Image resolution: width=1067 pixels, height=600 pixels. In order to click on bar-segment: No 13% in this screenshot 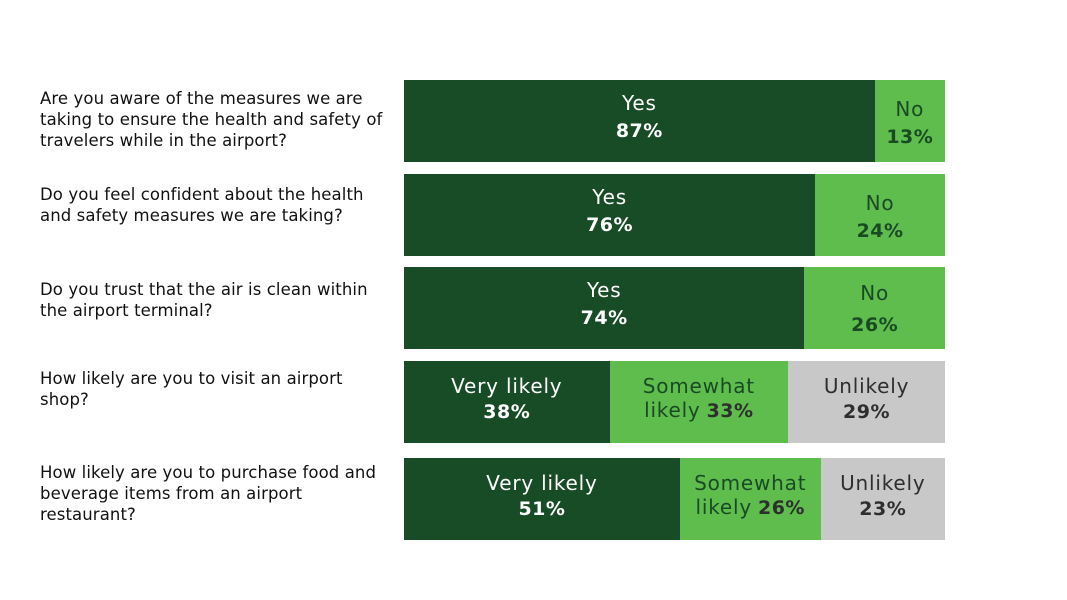, I will do `click(909, 121)`.